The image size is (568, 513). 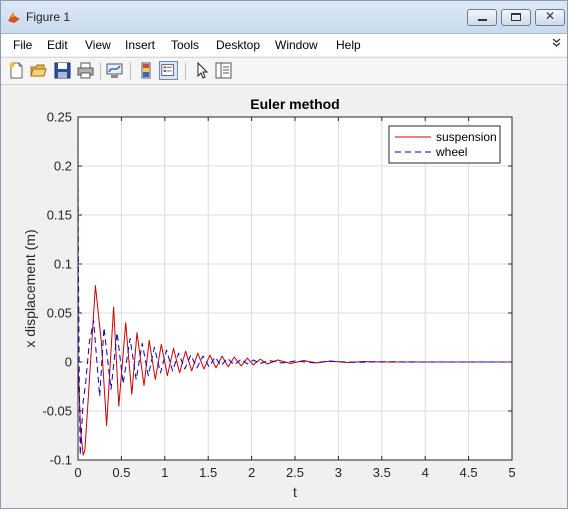 I want to click on x-tick-label: 0, so click(x=77, y=472).